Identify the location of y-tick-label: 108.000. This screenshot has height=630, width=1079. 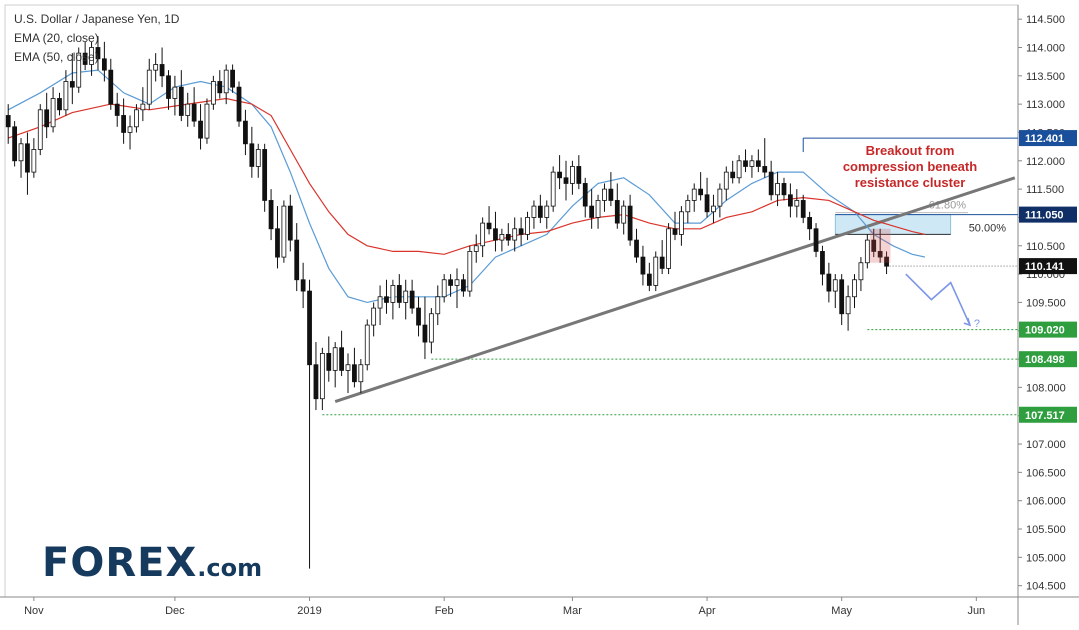
(1046, 388).